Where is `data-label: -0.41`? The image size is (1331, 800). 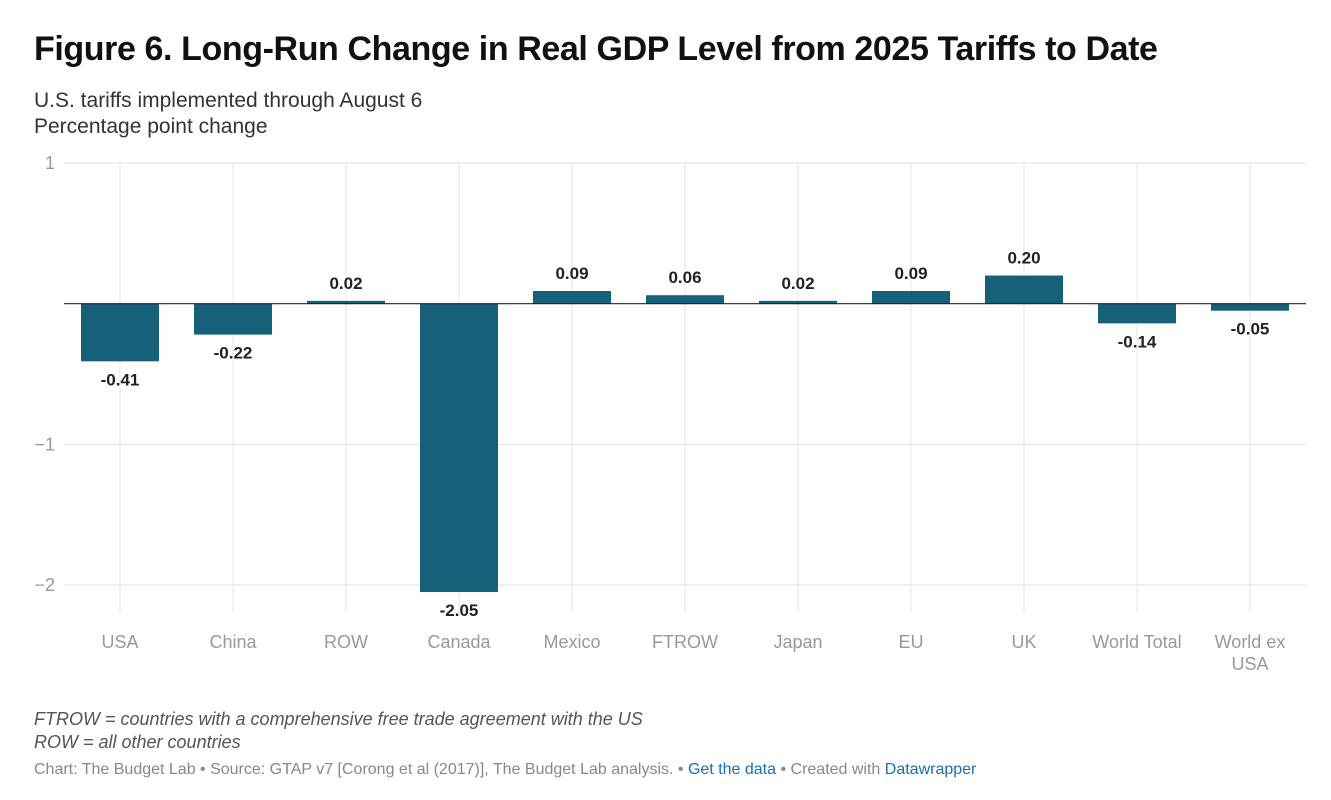 data-label: -0.41 is located at coordinates (120, 379).